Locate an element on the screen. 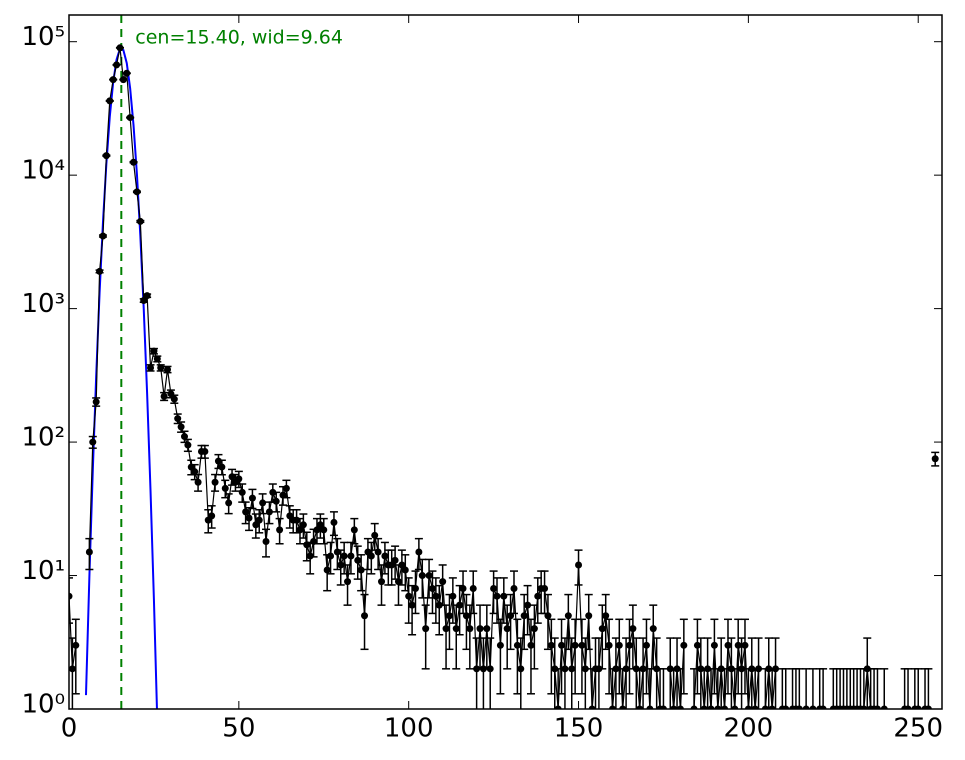  y-tick-label: 10⁰ is located at coordinates (43, 705).